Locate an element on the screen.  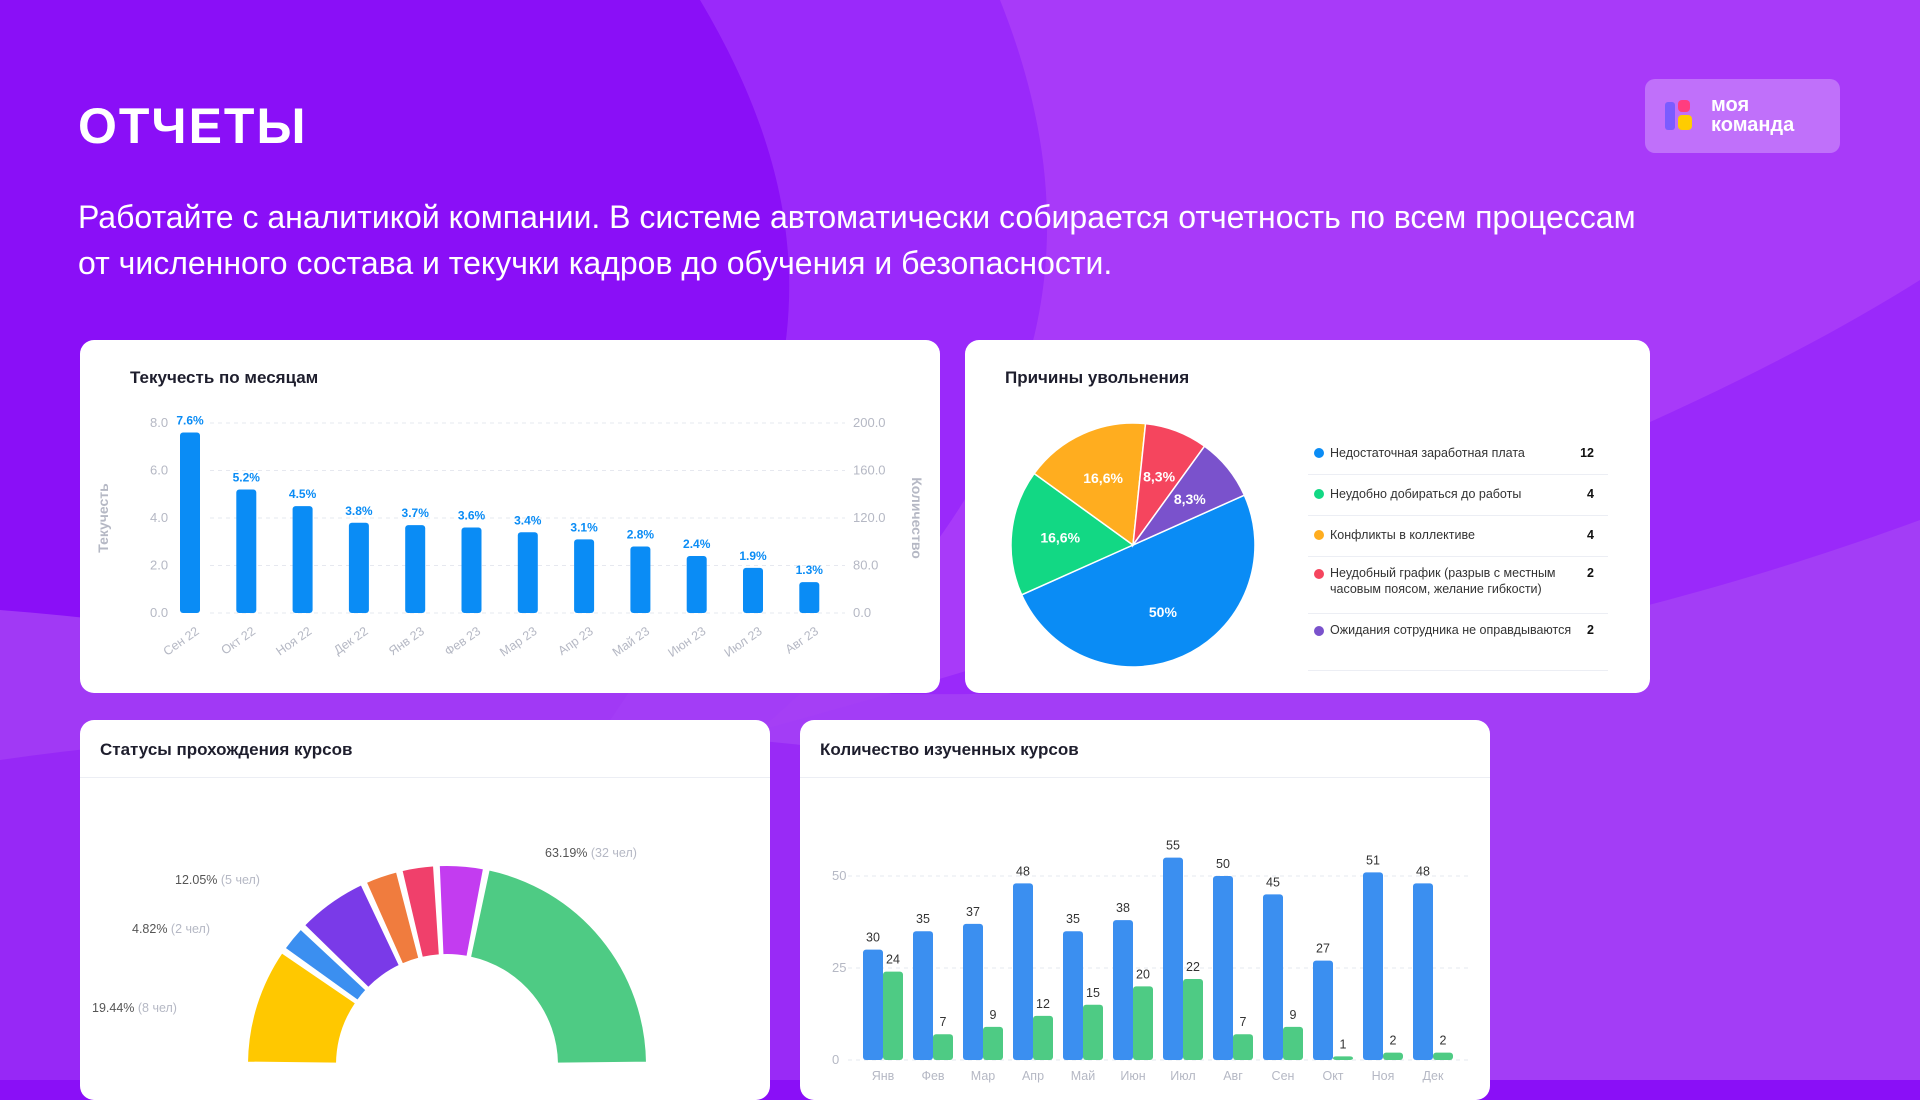
y2-tick-label: 160.0 is located at coordinates (869, 470).